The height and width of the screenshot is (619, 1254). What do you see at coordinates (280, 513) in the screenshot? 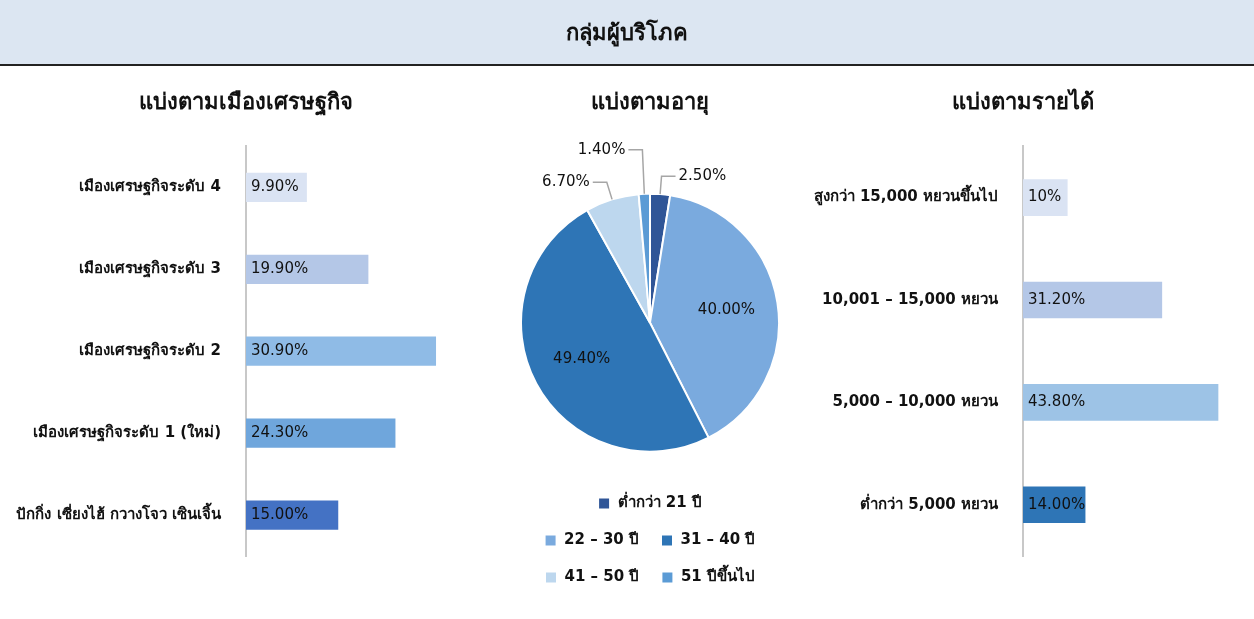
I see `data-label: 15.00%` at bounding box center [280, 513].